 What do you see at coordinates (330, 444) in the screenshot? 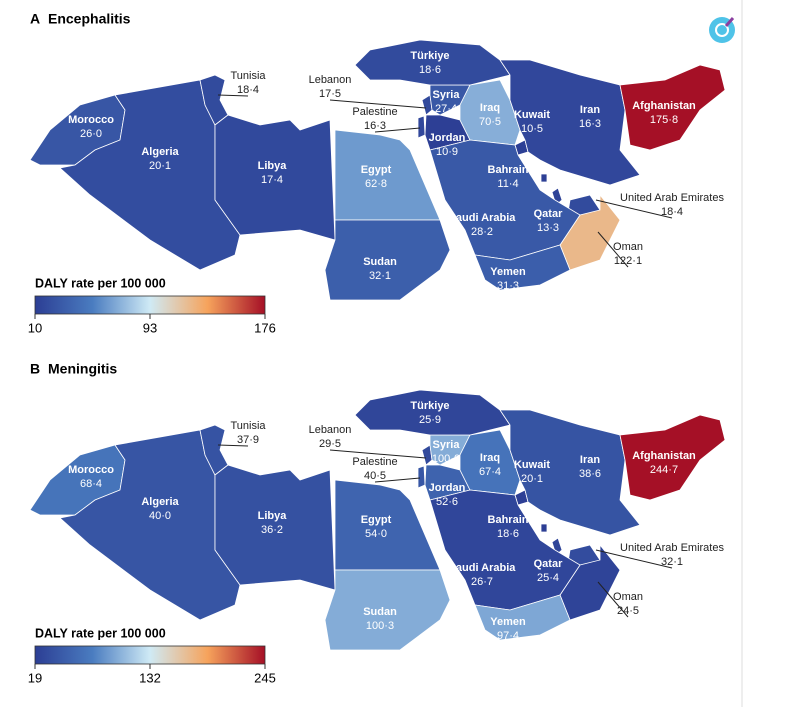
I see `country-value: 29·5` at bounding box center [330, 444].